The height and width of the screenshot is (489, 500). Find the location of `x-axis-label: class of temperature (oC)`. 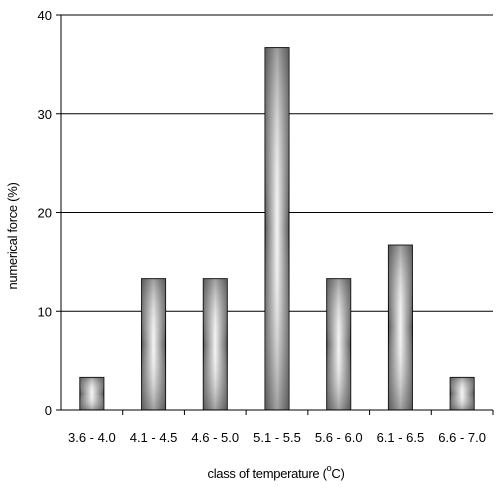

x-axis-label: class of temperature (oC) is located at coordinates (276, 472).